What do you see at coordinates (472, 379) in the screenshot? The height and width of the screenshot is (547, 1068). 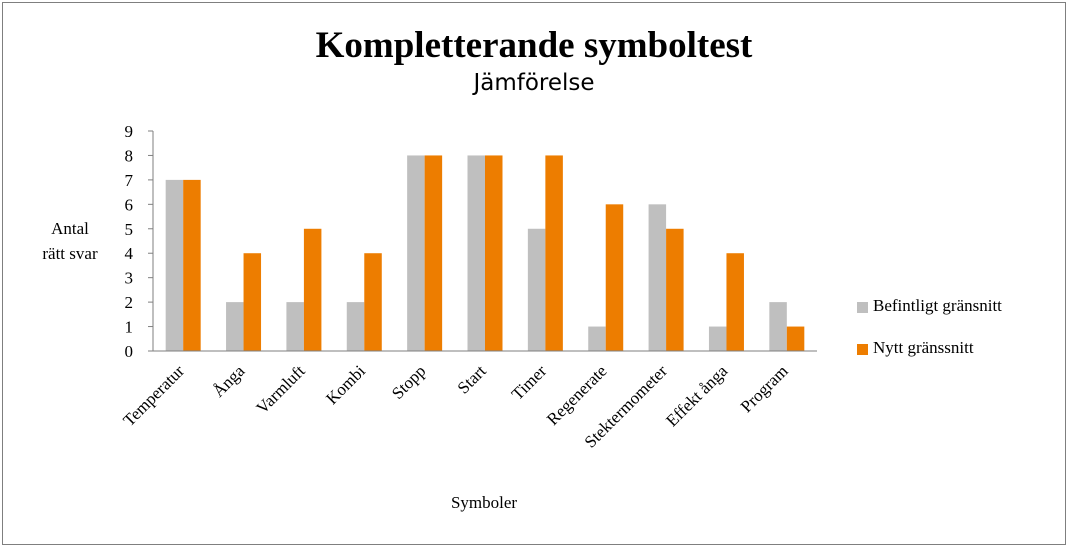 I see `x-tick-label: Start` at bounding box center [472, 379].